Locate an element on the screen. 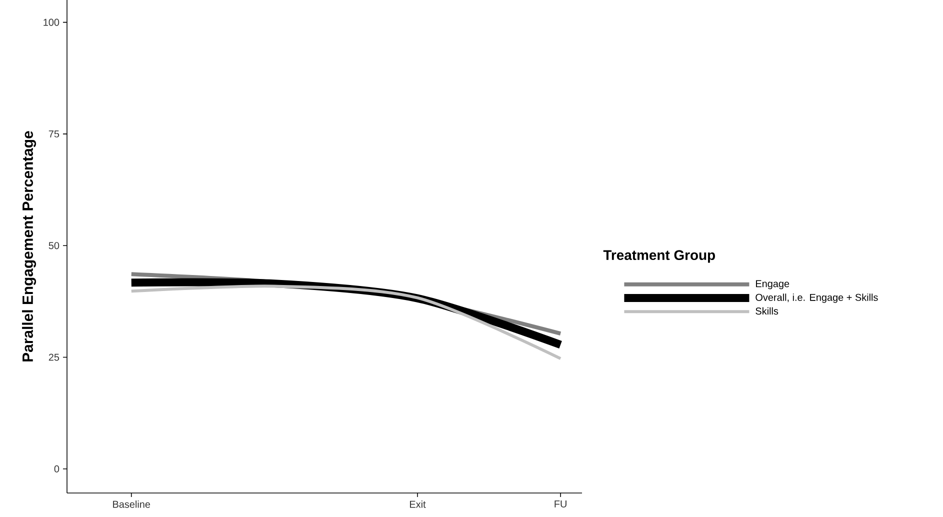 The width and height of the screenshot is (943, 517). line-series is located at coordinates (346, 322).